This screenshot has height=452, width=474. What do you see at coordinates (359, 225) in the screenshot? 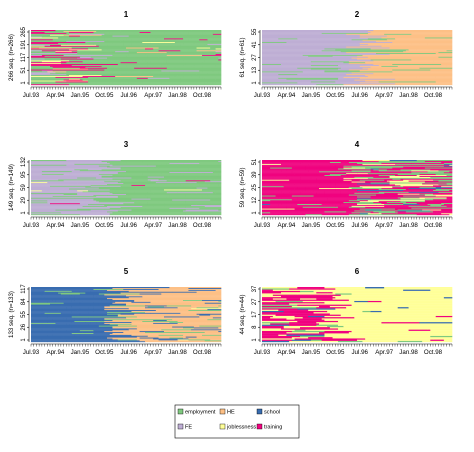
I see `x-tick-label: Jul.96` at bounding box center [359, 225].